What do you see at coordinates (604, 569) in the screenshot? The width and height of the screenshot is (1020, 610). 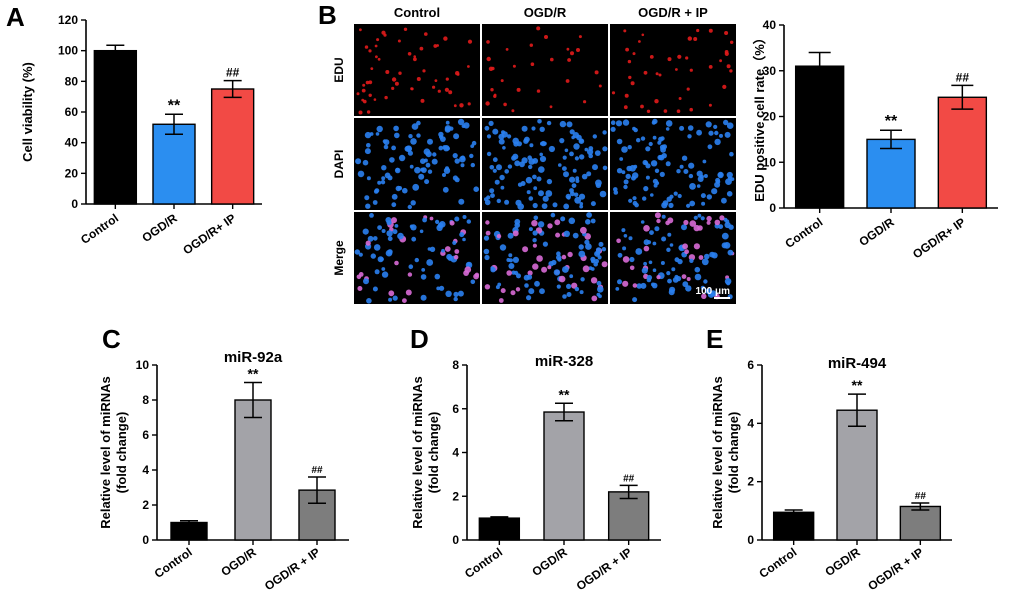 I see `x-tick-label: OGD/R + IP` at bounding box center [604, 569].